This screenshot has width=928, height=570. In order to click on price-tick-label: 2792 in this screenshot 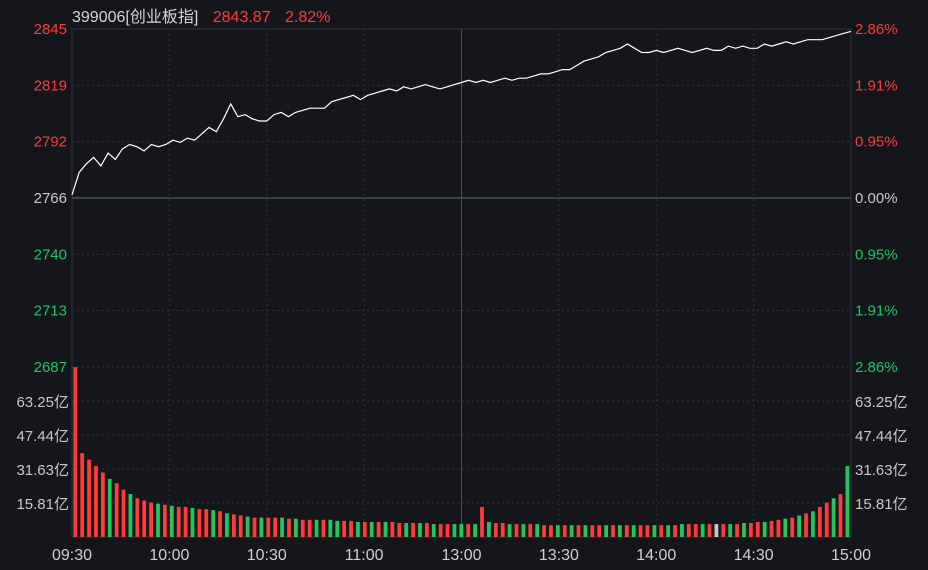, I will do `click(50, 142)`.